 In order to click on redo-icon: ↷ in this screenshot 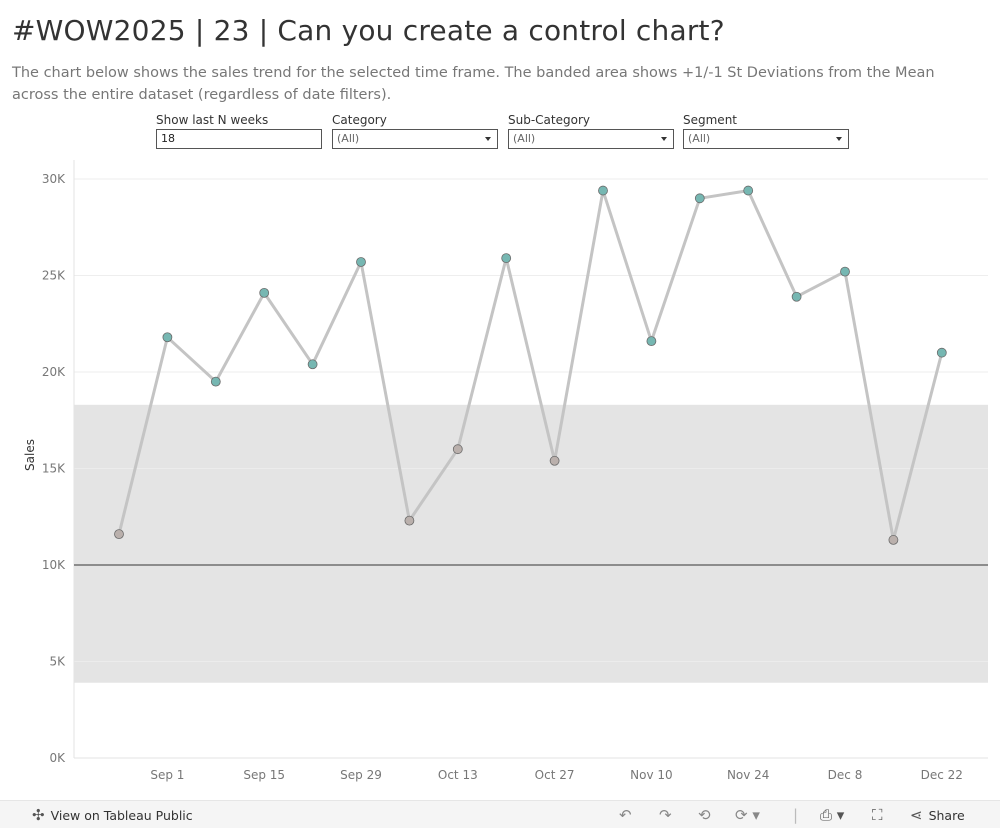, I will do `click(665, 815)`.